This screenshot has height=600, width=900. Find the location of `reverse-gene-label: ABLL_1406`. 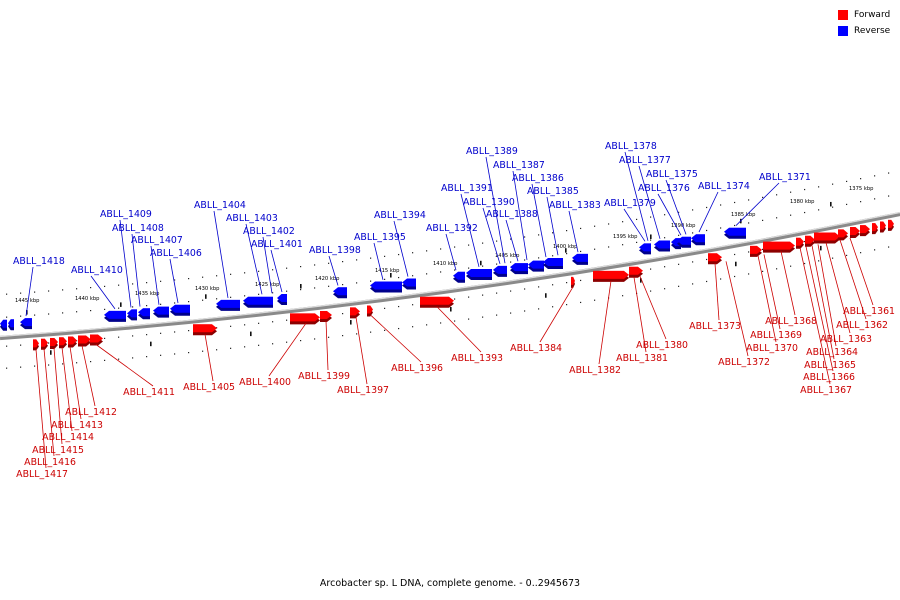

reverse-gene-label: ABLL_1406 is located at coordinates (176, 253).